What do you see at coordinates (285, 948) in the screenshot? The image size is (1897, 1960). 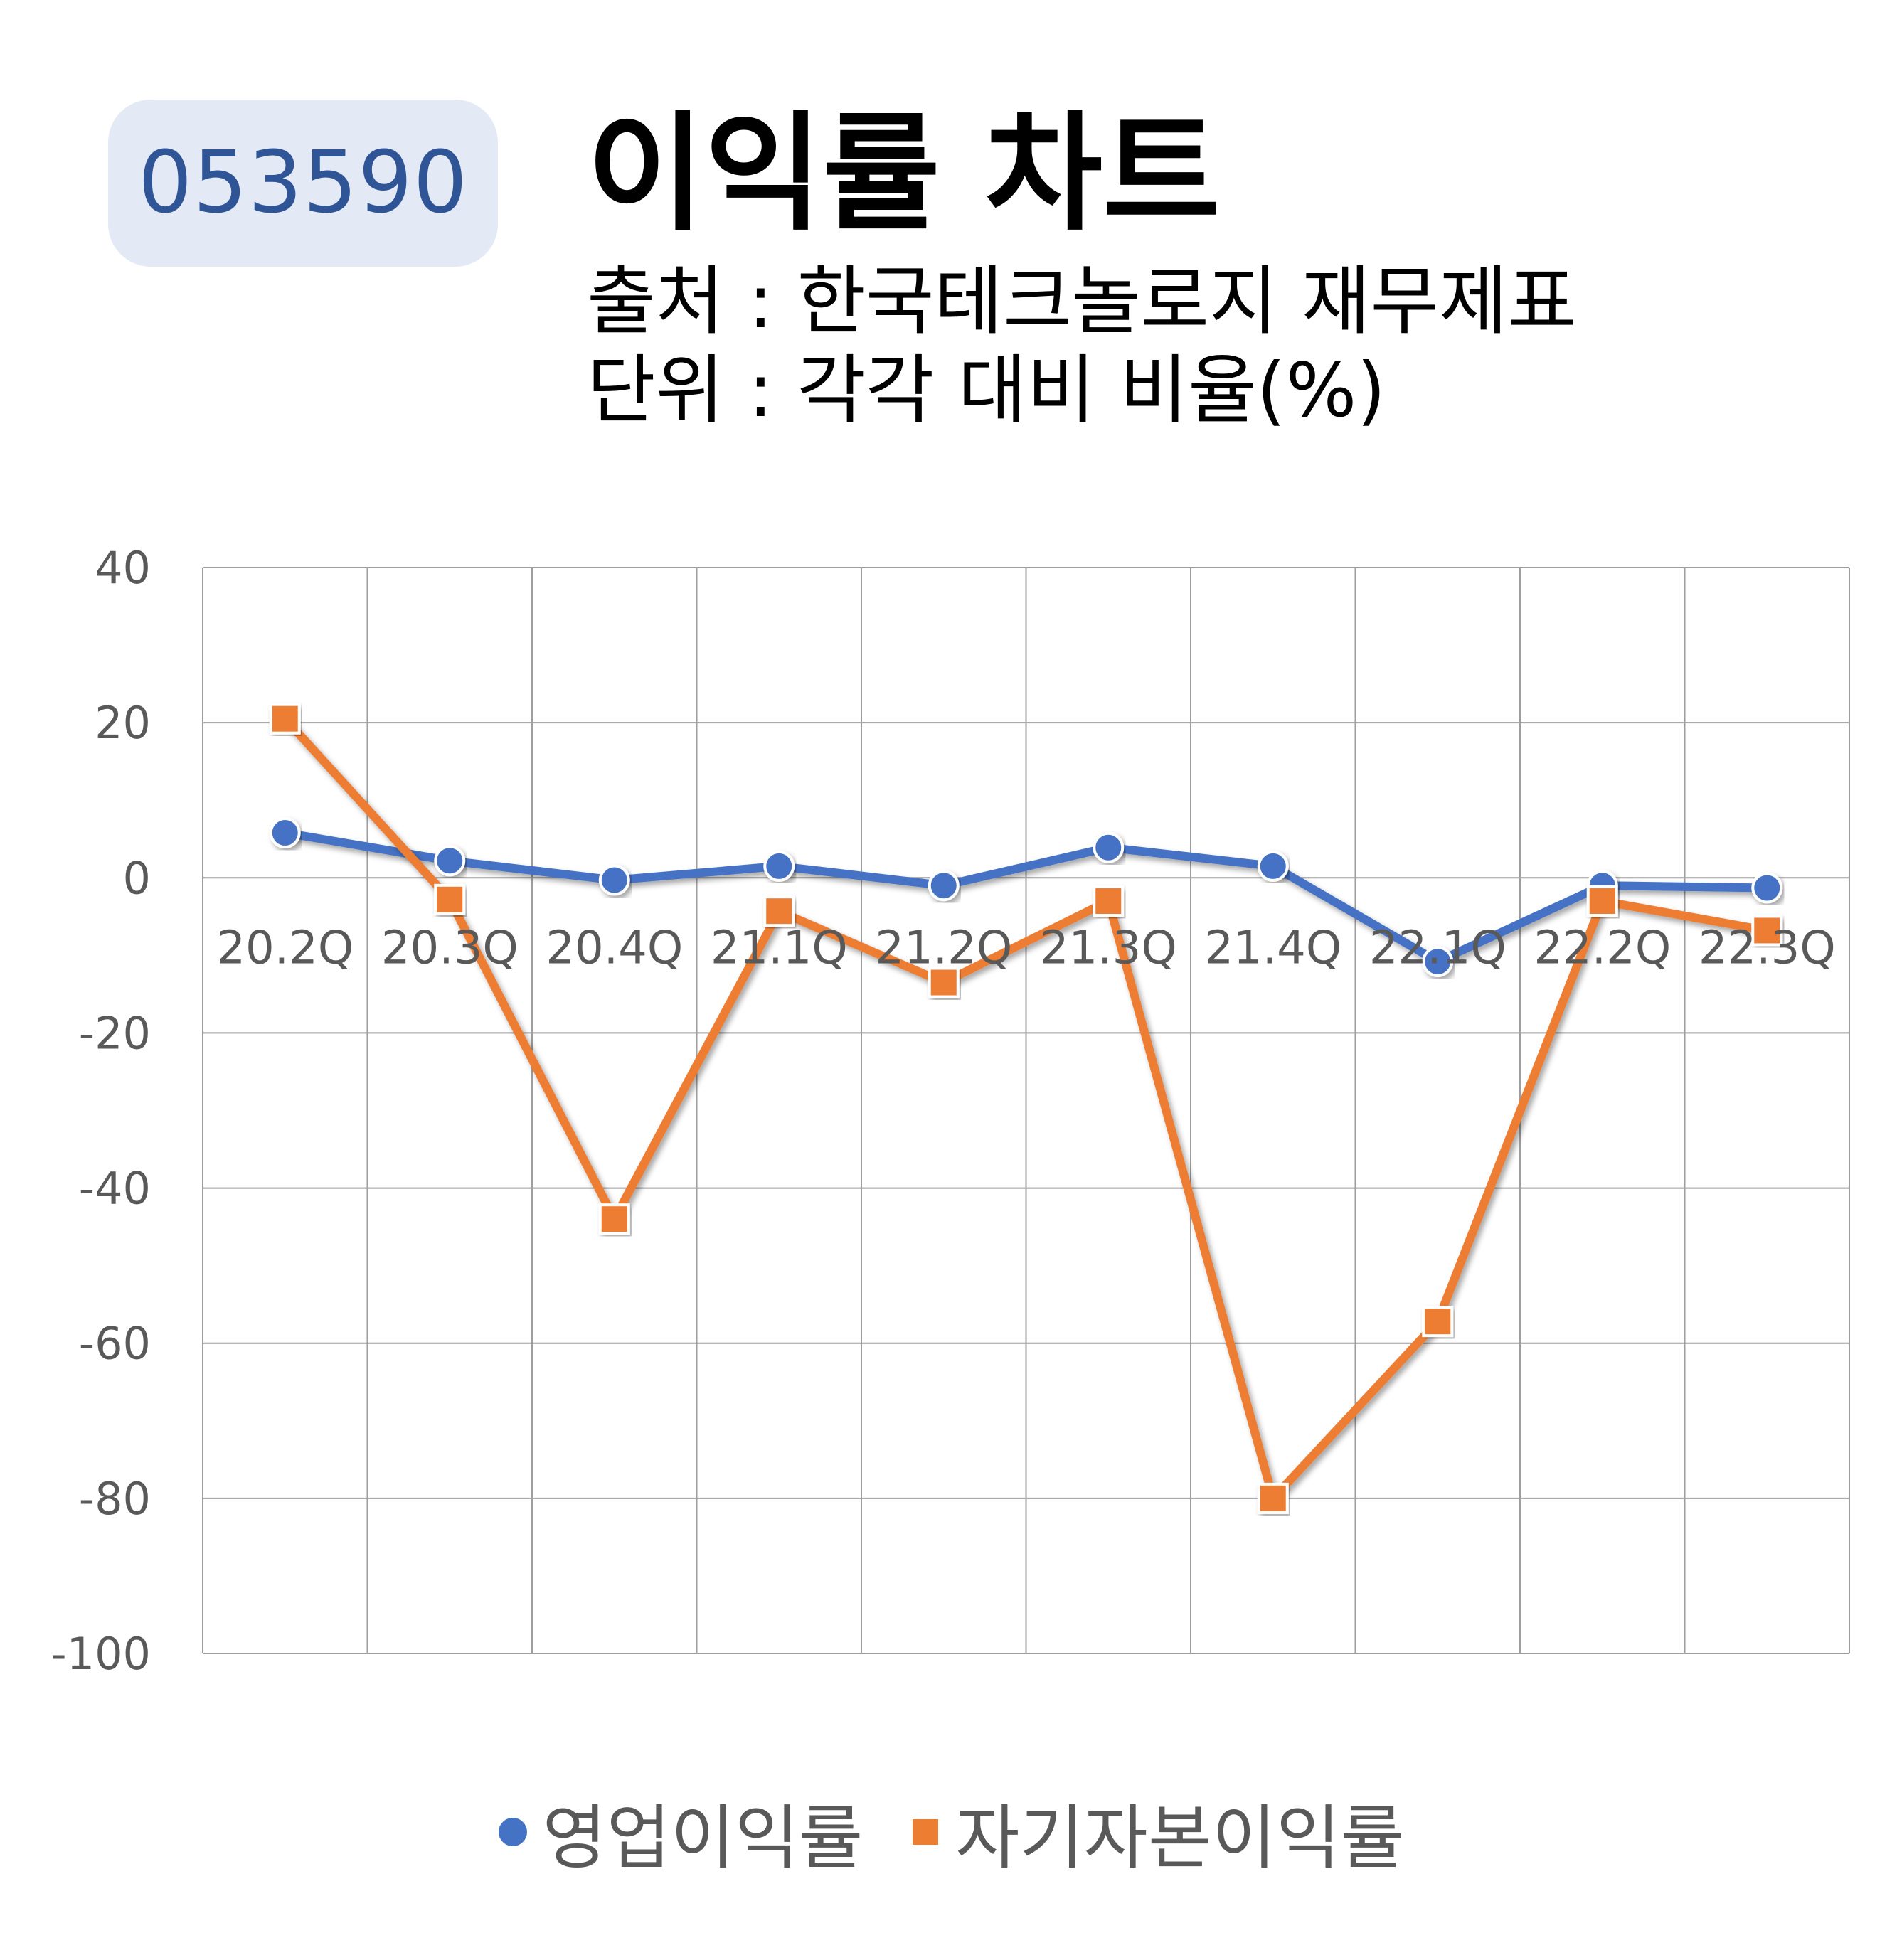 I see `x-tick-label: 20.2Q` at bounding box center [285, 948].